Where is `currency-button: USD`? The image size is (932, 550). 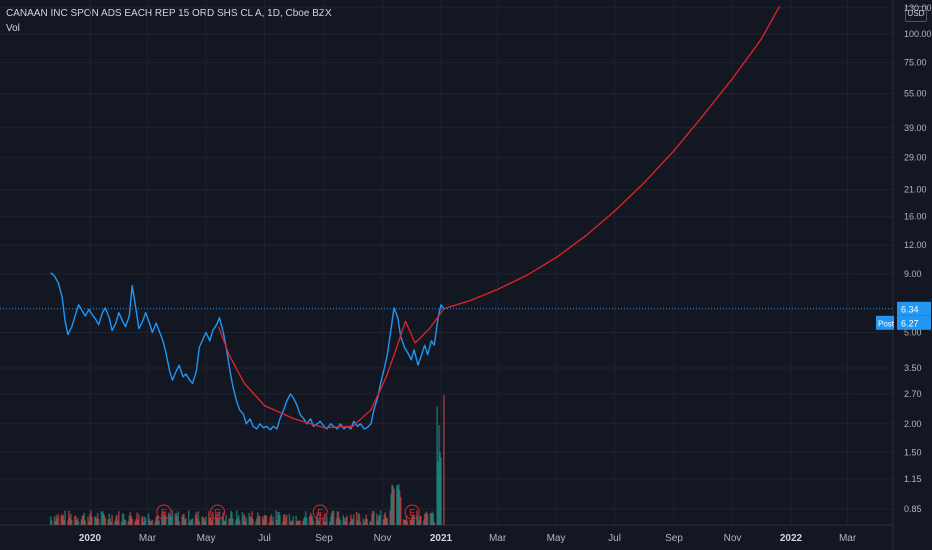 currency-button: USD is located at coordinates (916, 14).